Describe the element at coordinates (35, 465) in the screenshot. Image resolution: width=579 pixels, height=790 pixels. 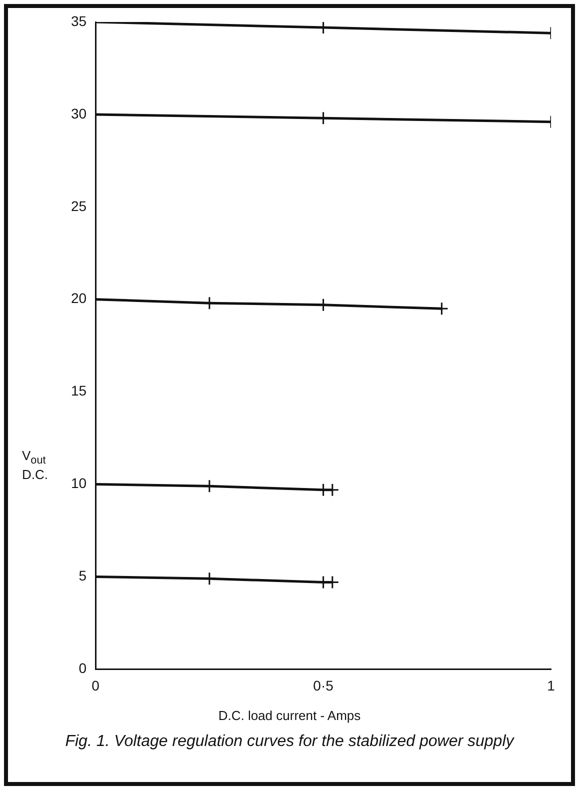
I see `y-axis-title: V$_{out}$ D.C.` at that location.